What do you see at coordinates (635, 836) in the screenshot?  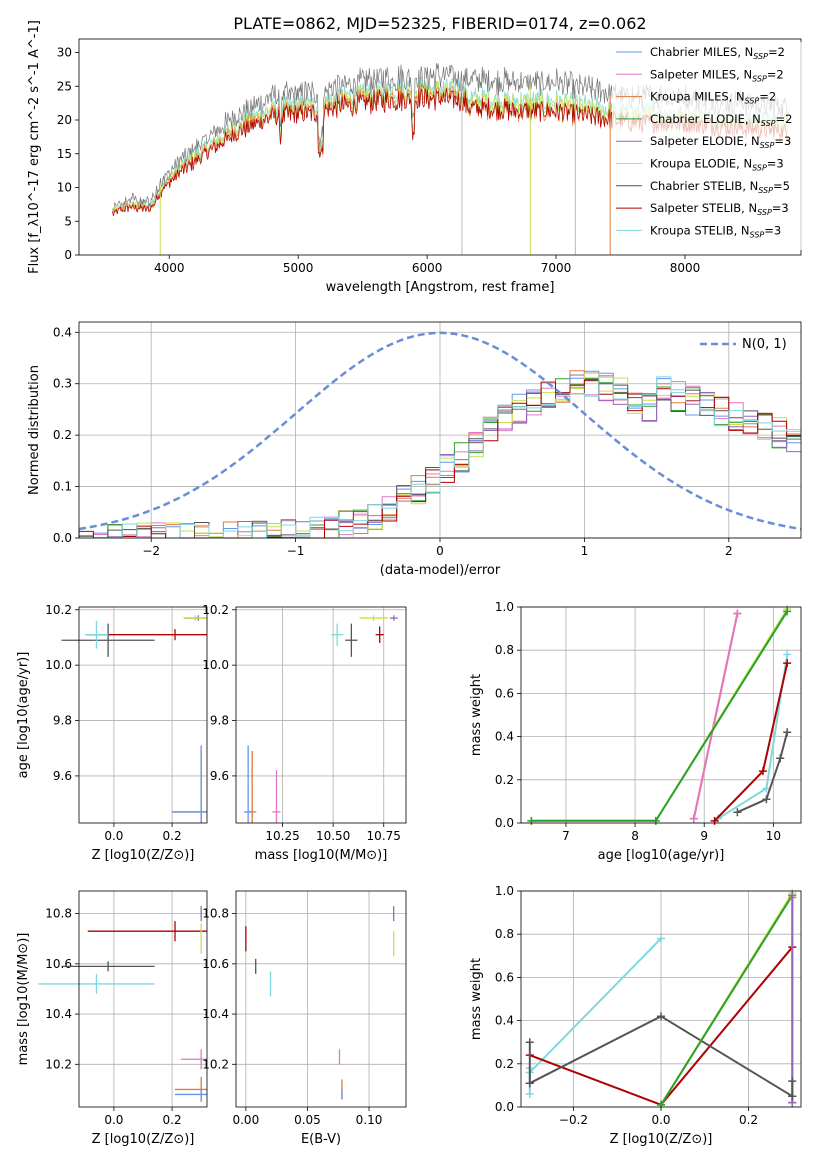 I see `x-tick-label: 8` at bounding box center [635, 836].